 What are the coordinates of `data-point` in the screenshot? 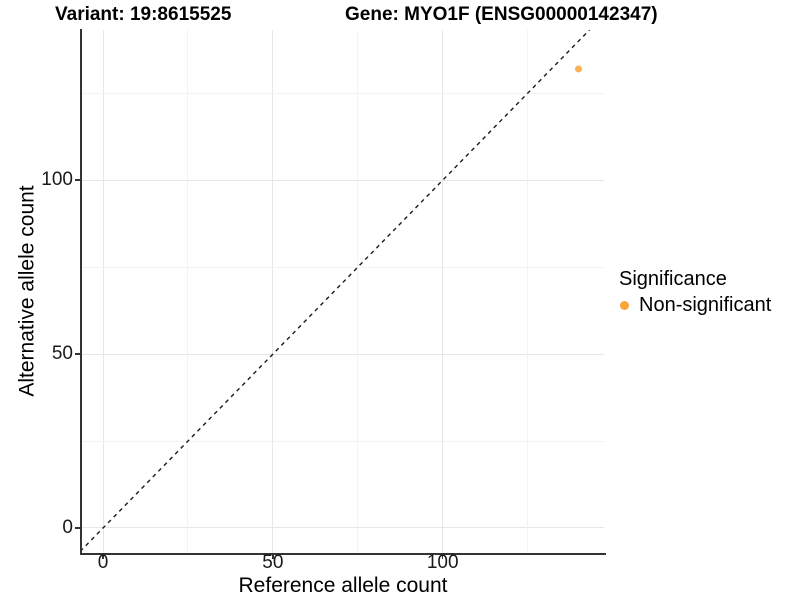 It's located at (579, 69).